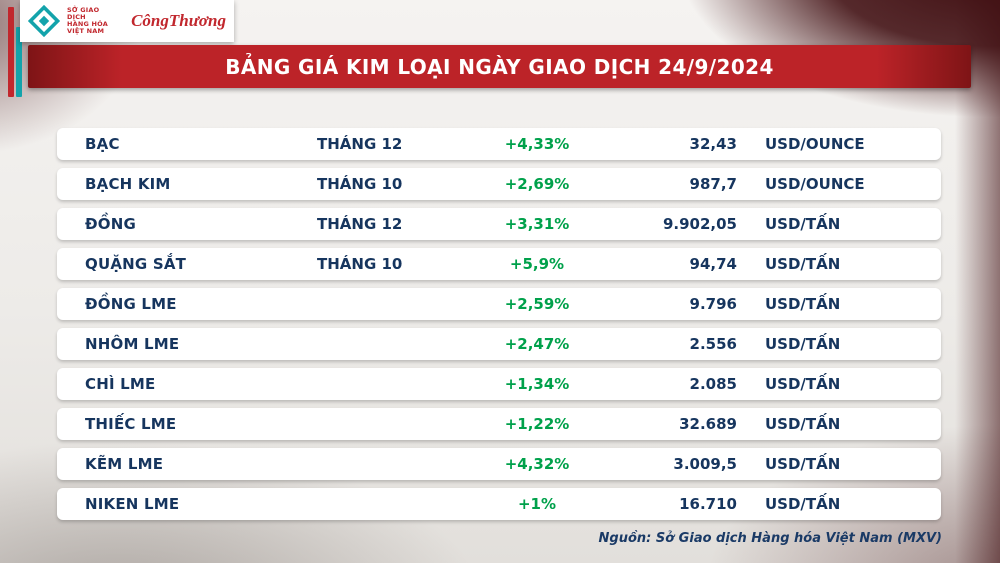 This screenshot has width=1000, height=563. I want to click on metal-name: ĐỒNG LME, so click(131, 304).